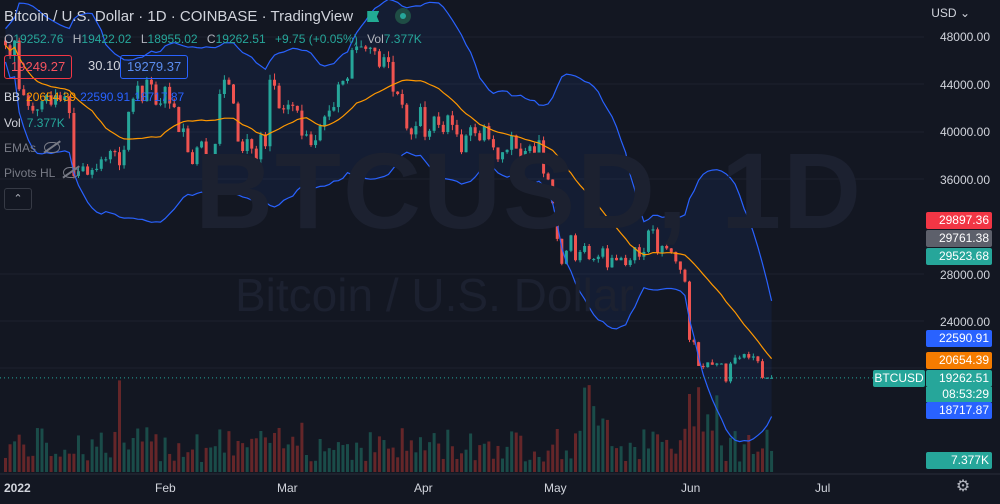  What do you see at coordinates (950, 13) in the screenshot?
I see `currency-selector: USD ⌄` at bounding box center [950, 13].